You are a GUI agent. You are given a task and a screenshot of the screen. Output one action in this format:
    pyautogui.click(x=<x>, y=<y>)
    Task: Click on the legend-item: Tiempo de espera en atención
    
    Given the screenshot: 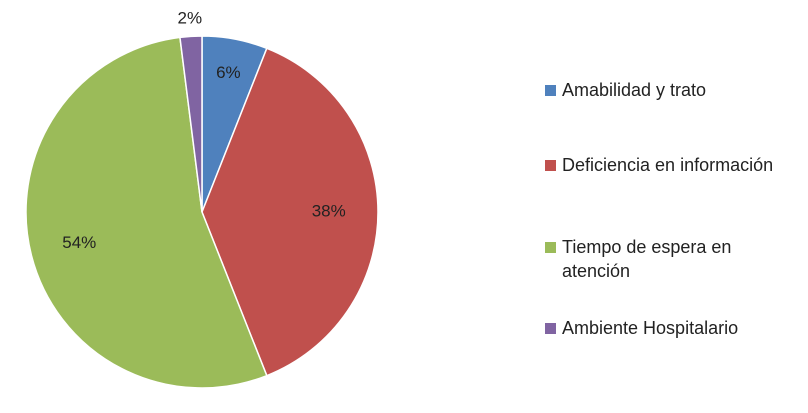 What is the action you would take?
    pyautogui.click(x=665, y=259)
    